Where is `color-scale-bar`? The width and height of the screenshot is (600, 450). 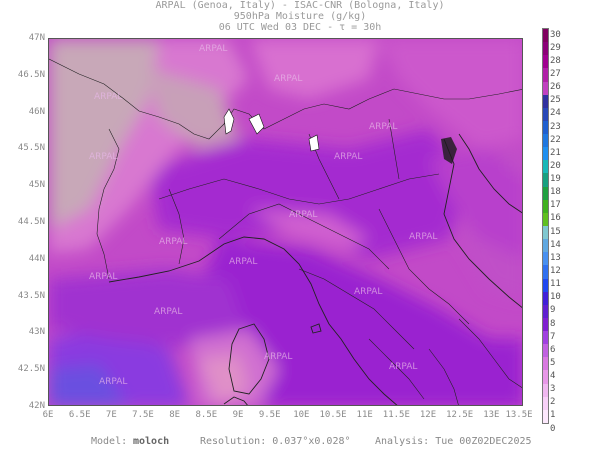 color-scale-bar is located at coordinates (545, 226).